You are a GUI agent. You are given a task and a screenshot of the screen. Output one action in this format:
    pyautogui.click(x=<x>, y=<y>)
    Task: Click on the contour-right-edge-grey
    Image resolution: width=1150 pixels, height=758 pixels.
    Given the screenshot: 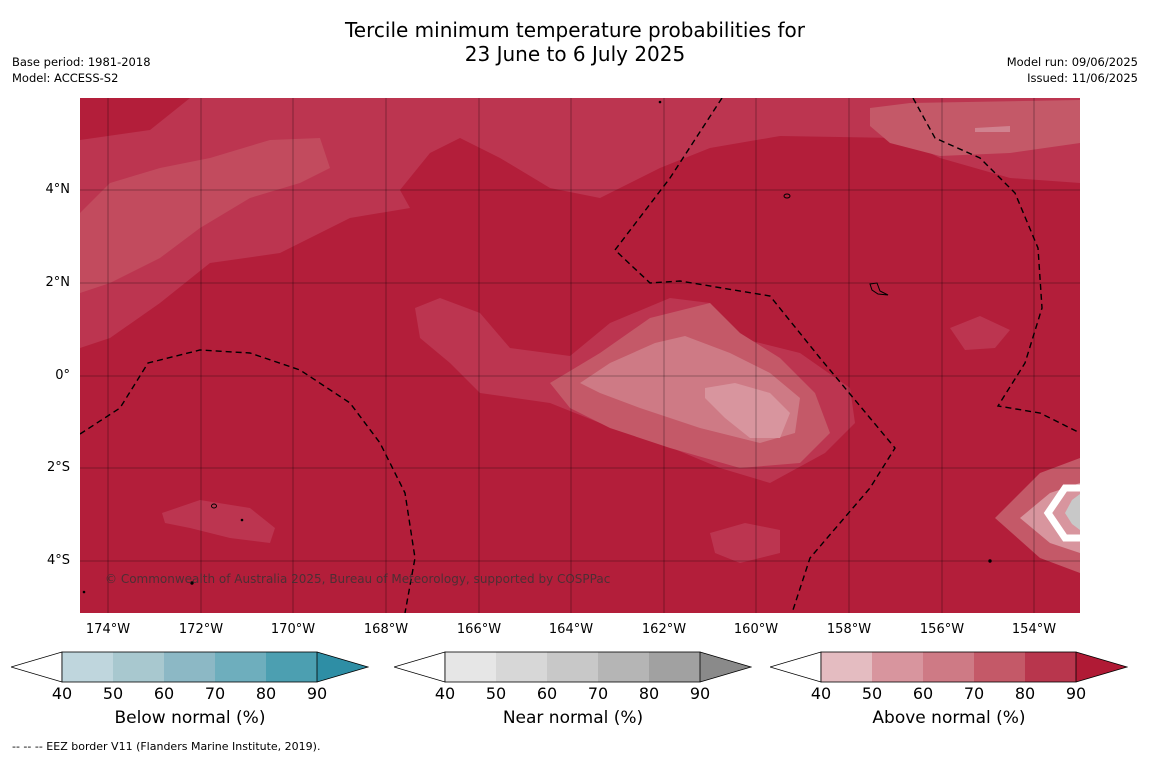 What is the action you would take?
    pyautogui.click(x=1072, y=512)
    